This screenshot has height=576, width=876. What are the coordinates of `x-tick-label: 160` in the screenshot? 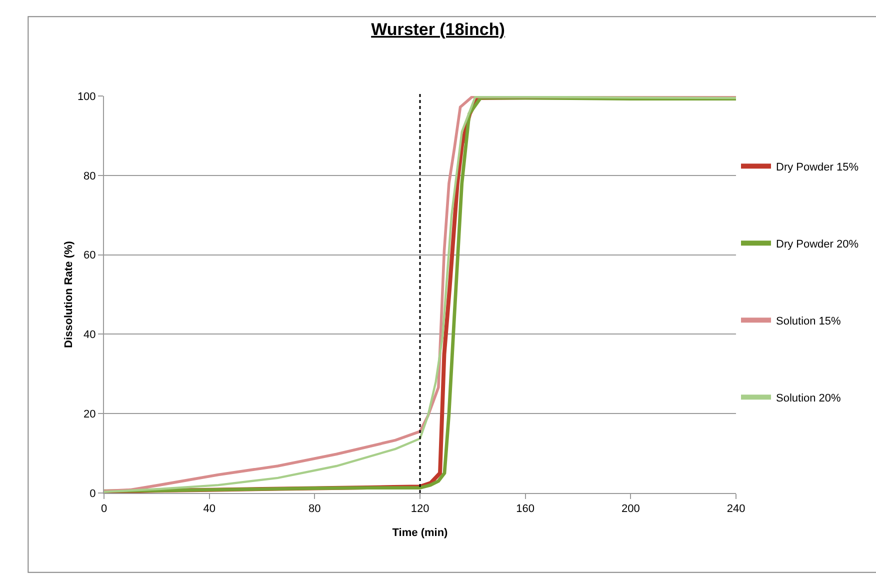 It's located at (525, 509).